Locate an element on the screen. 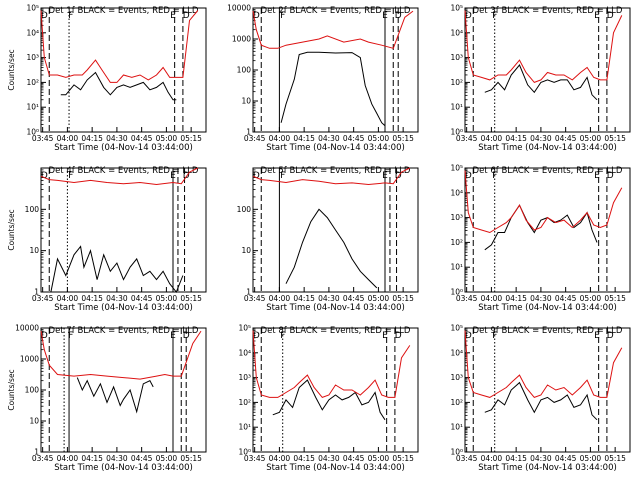 This screenshot has width=640, height=480. chart-title: Det 2f BLACK = Events, RED = LLD is located at coordinates (336, 11).